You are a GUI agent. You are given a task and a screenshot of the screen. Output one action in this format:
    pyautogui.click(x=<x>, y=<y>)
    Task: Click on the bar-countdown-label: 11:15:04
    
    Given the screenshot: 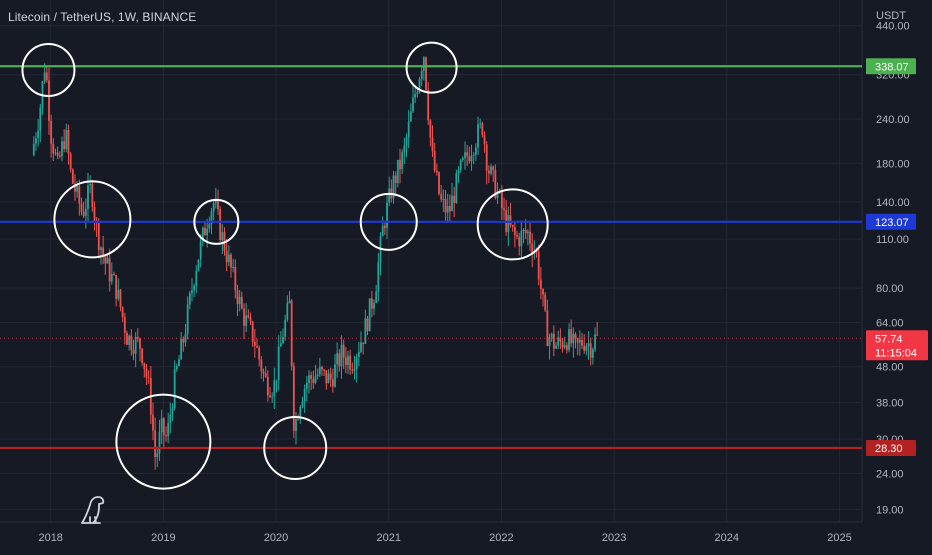 What is the action you would take?
    pyautogui.click(x=896, y=353)
    